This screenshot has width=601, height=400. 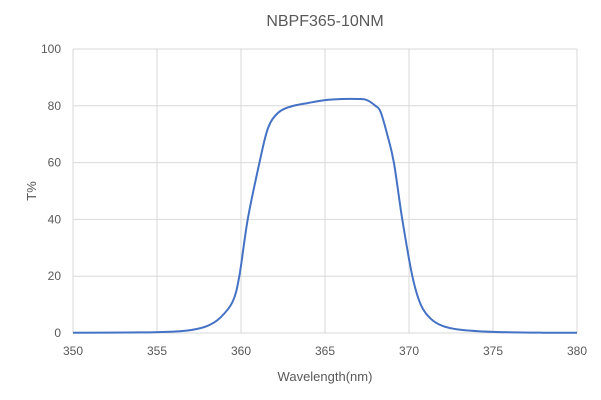 I want to click on y-tick-label: 100, so click(x=51, y=49).